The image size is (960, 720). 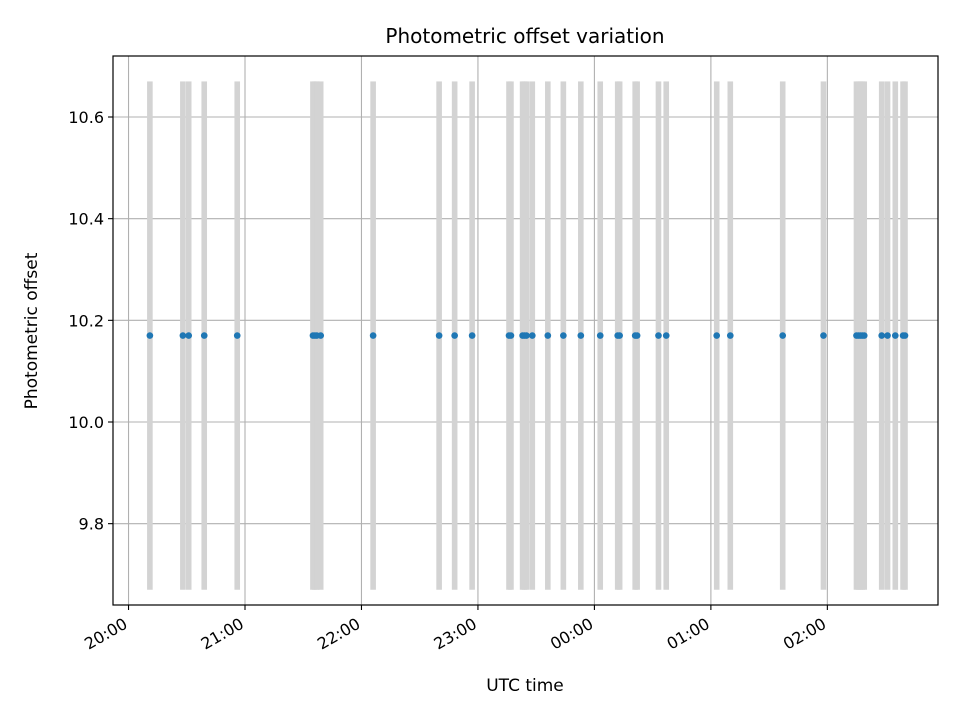 What do you see at coordinates (86, 422) in the screenshot?
I see `y-tick-label: 10.0` at bounding box center [86, 422].